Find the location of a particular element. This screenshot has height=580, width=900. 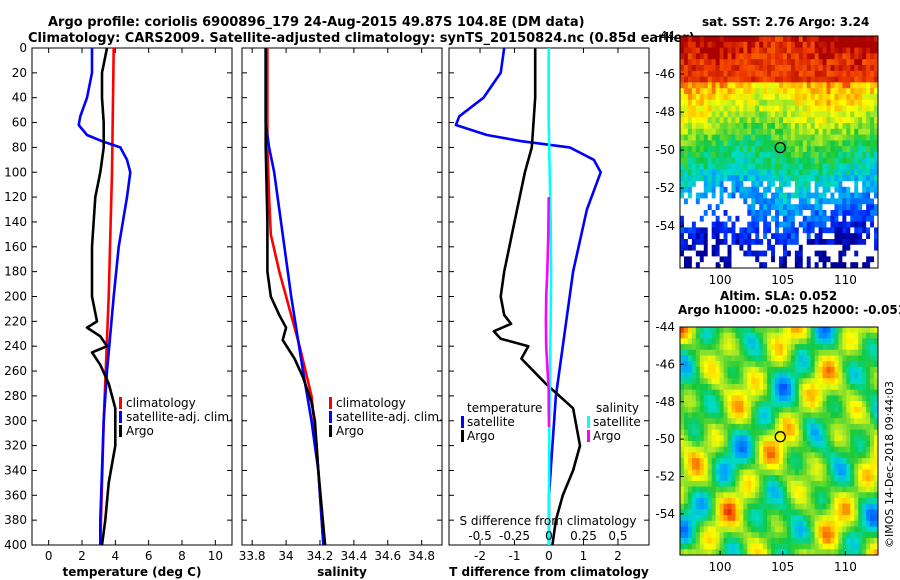

top-tick-label: 0 is located at coordinates (549, 536).